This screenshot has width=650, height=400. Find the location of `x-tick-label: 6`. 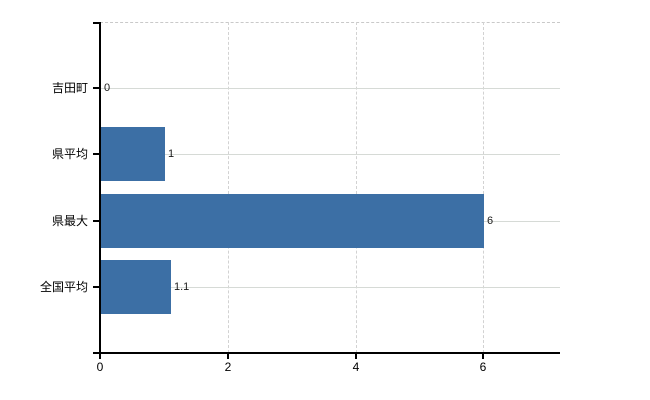

x-tick-label: 6 is located at coordinates (483, 367).